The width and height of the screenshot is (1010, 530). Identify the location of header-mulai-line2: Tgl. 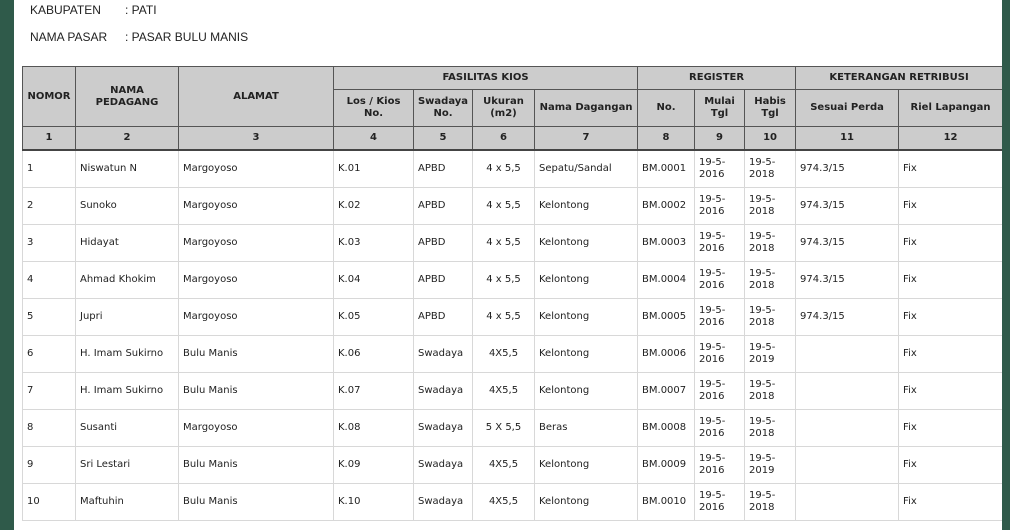
(719, 113).